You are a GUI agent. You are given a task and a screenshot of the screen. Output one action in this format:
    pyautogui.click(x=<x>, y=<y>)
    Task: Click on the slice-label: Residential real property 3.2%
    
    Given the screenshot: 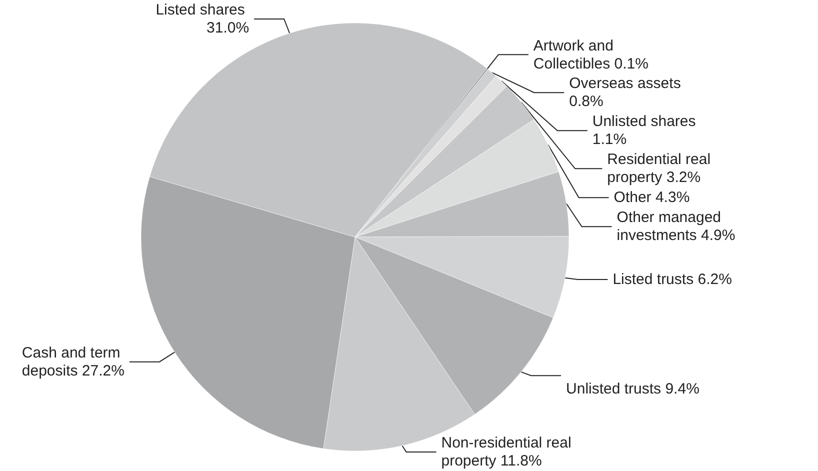 What is the action you would take?
    pyautogui.click(x=661, y=168)
    